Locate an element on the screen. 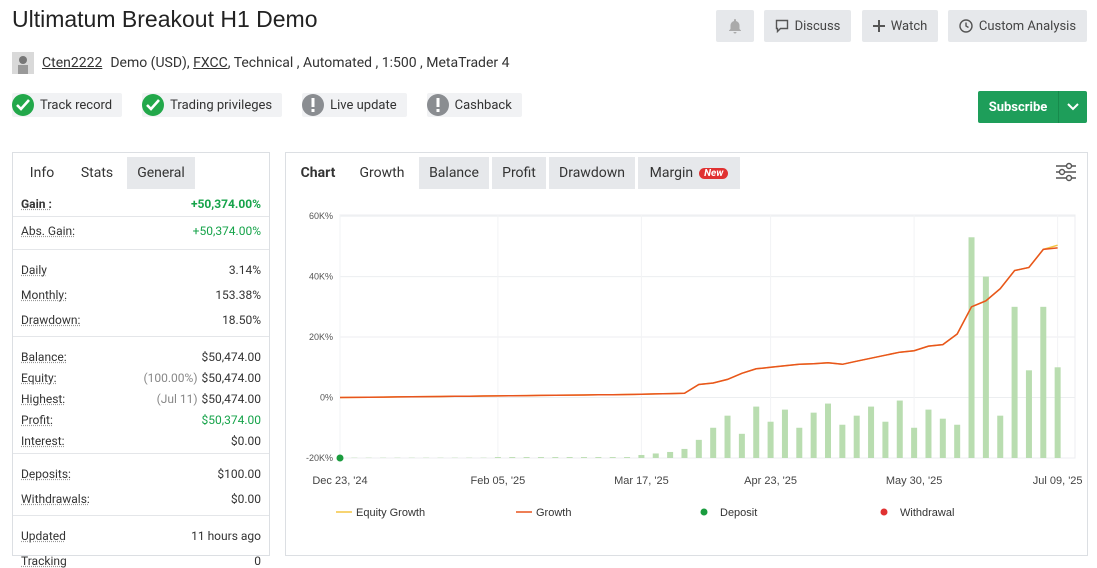 This screenshot has height=568, width=1097. y-tick-label: 60K% is located at coordinates (321, 216).